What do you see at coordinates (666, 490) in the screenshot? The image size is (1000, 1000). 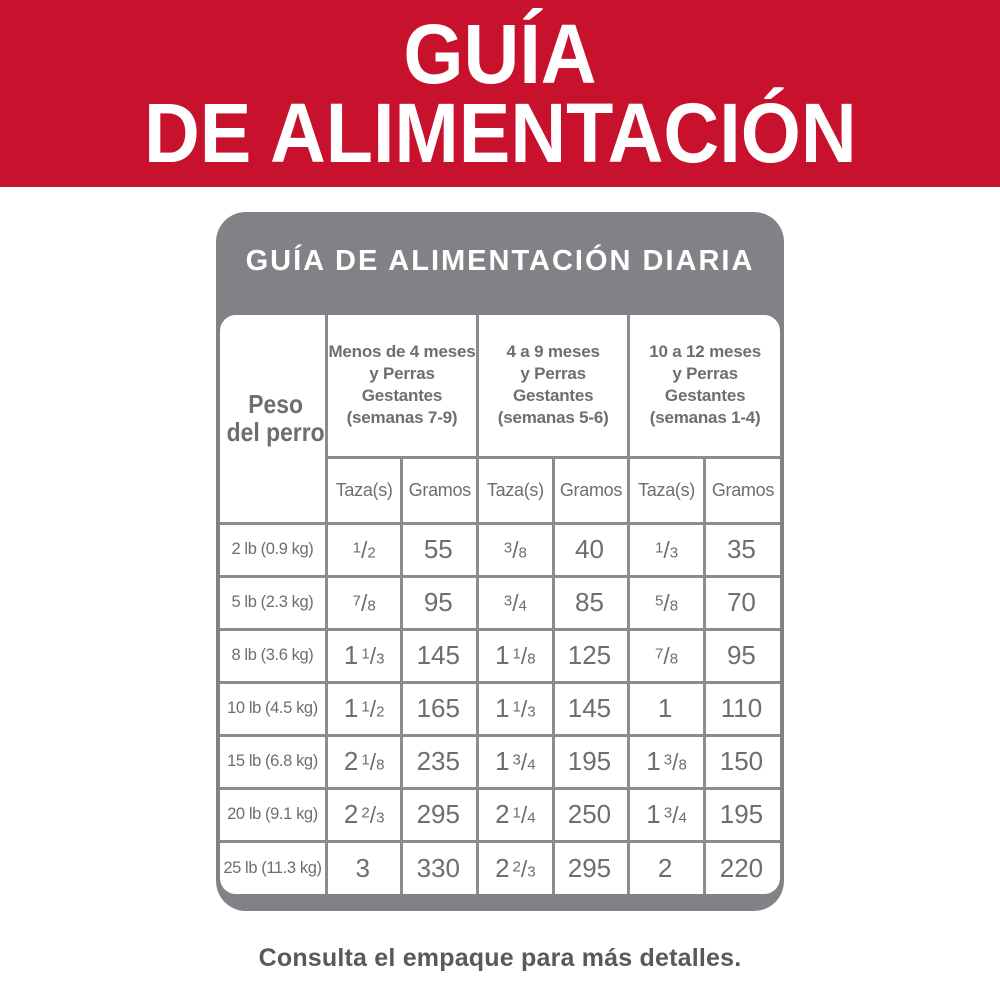 I see `subheader-cups-3: Taza(s)` at bounding box center [666, 490].